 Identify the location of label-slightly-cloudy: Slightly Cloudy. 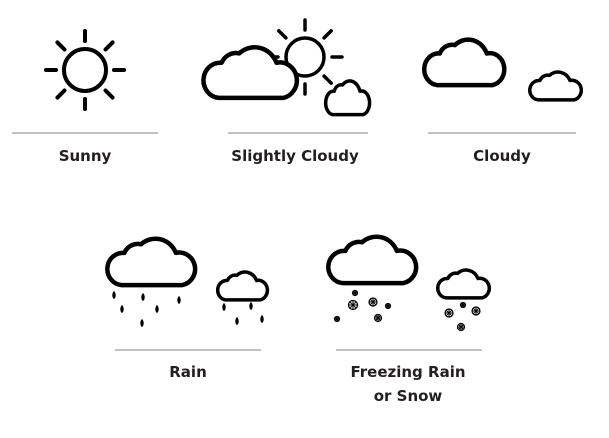
(295, 156).